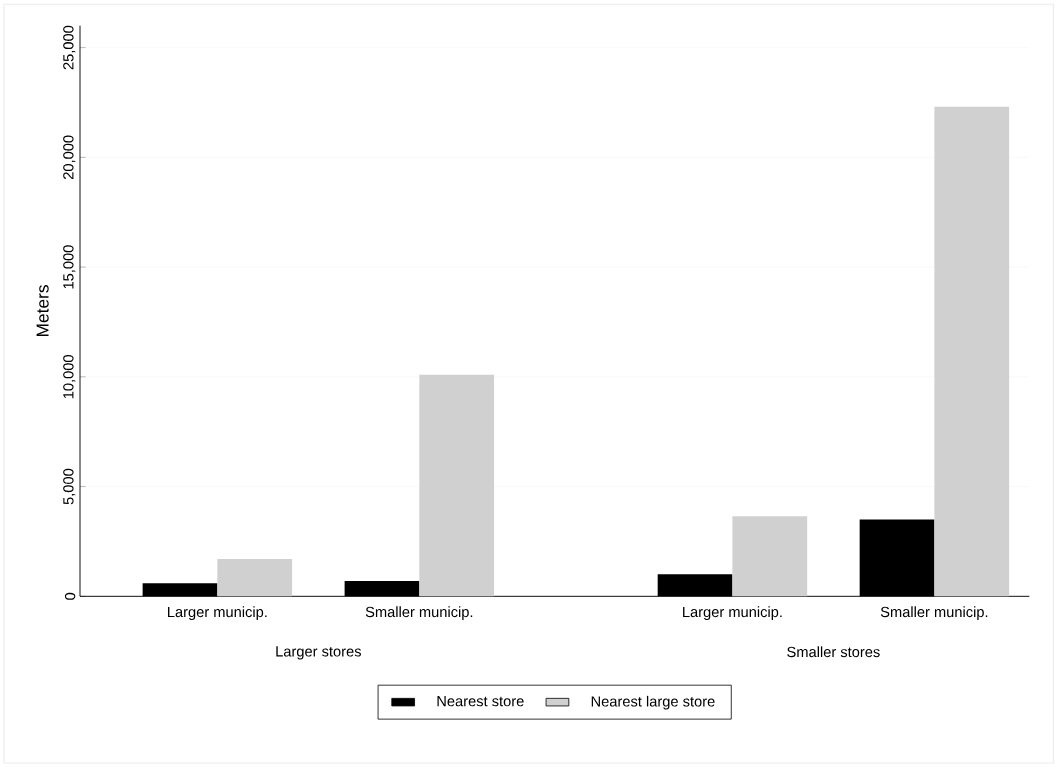 The width and height of the screenshot is (1058, 767). Describe the element at coordinates (69, 377) in the screenshot. I see `y-tick-label: 10,000` at that location.